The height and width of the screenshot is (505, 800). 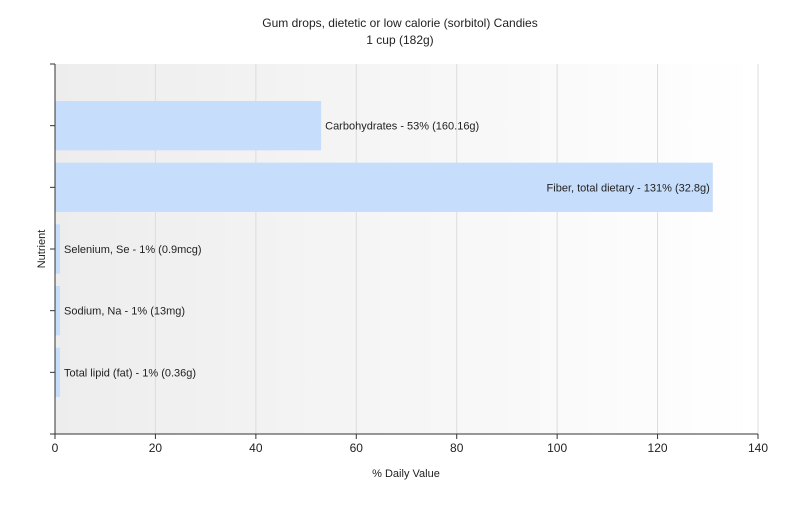 What do you see at coordinates (457, 448) in the screenshot?
I see `x-tick-label: 80` at bounding box center [457, 448].